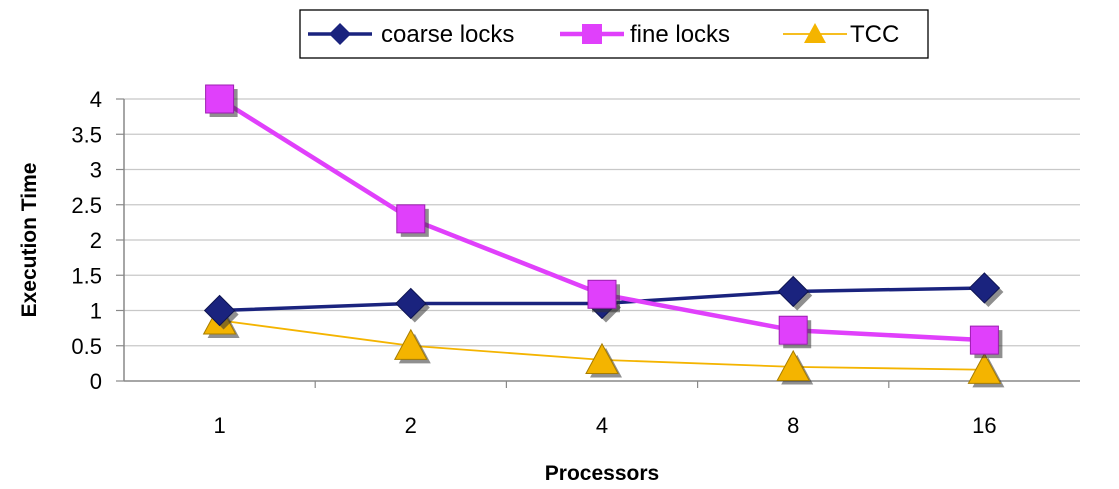  I want to click on y-tick-label: 3.5, so click(86, 134).